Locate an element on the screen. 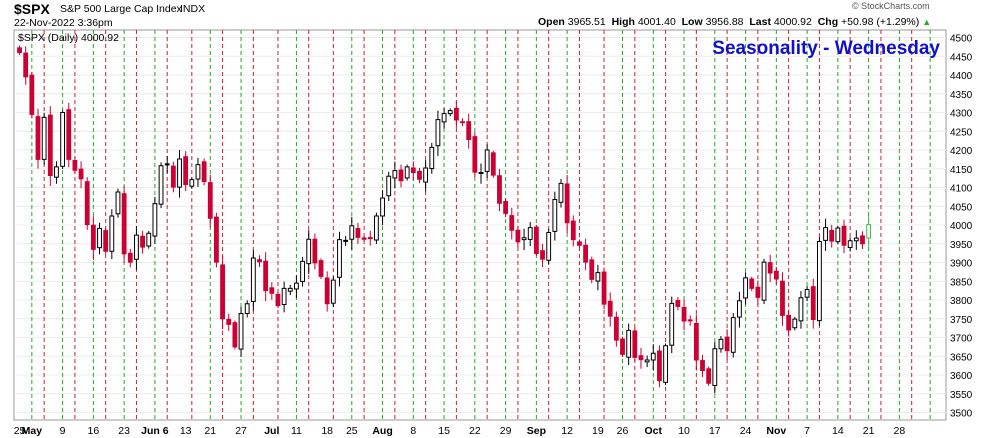 The image size is (990, 438). high-label: High is located at coordinates (623, 22).